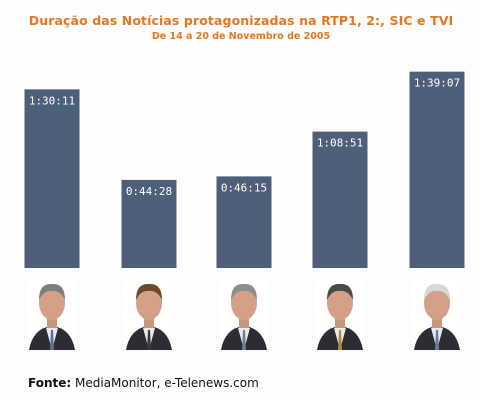 The image size is (482, 400). What do you see at coordinates (52, 100) in the screenshot?
I see `bar-value-label-1: 1:30:11` at bounding box center [52, 100].